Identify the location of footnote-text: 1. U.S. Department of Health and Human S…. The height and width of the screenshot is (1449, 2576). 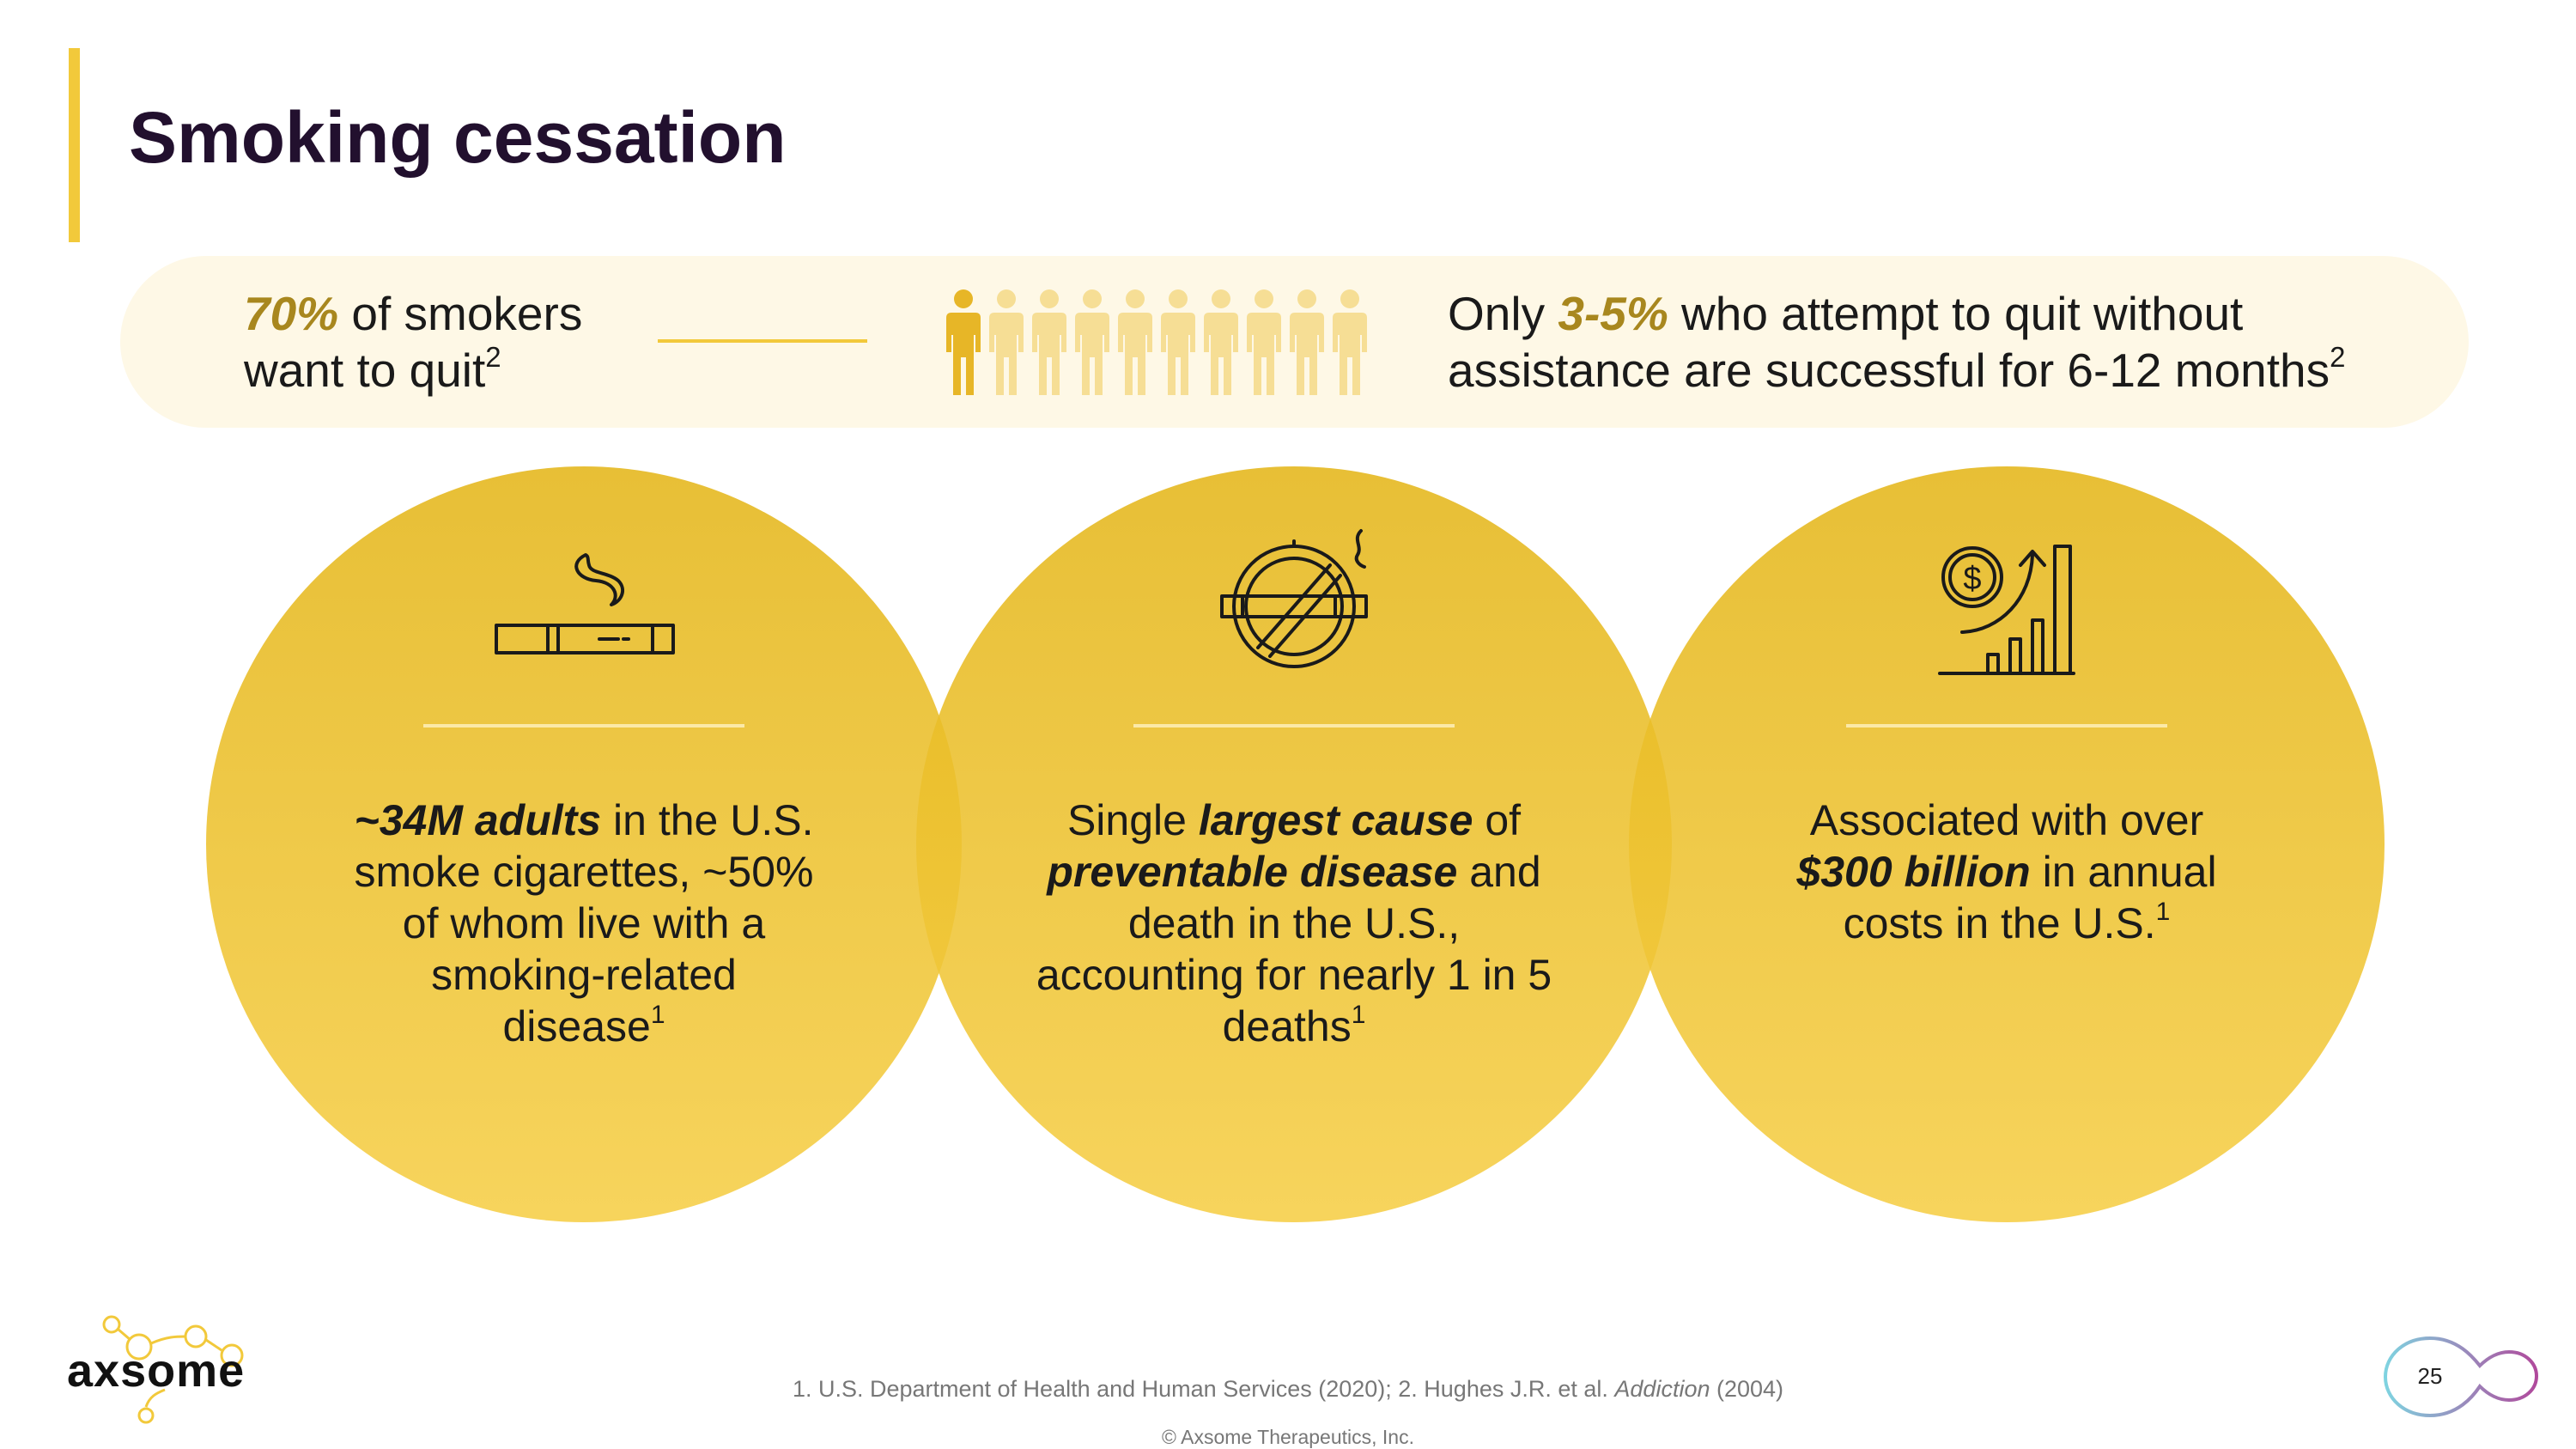
(1203, 1389).